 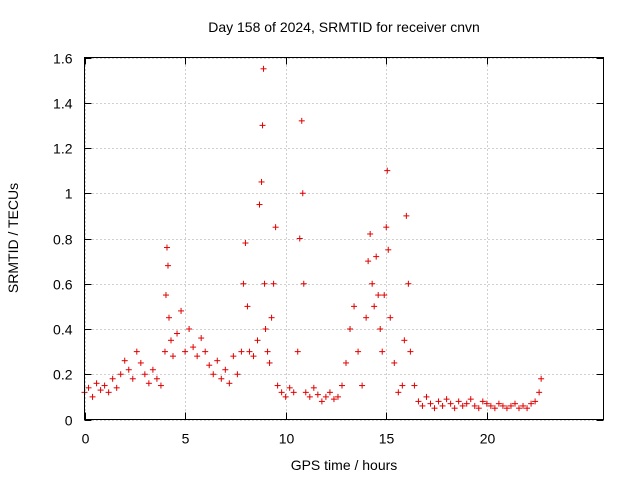 I want to click on x-tick-label: 10, so click(x=287, y=439).